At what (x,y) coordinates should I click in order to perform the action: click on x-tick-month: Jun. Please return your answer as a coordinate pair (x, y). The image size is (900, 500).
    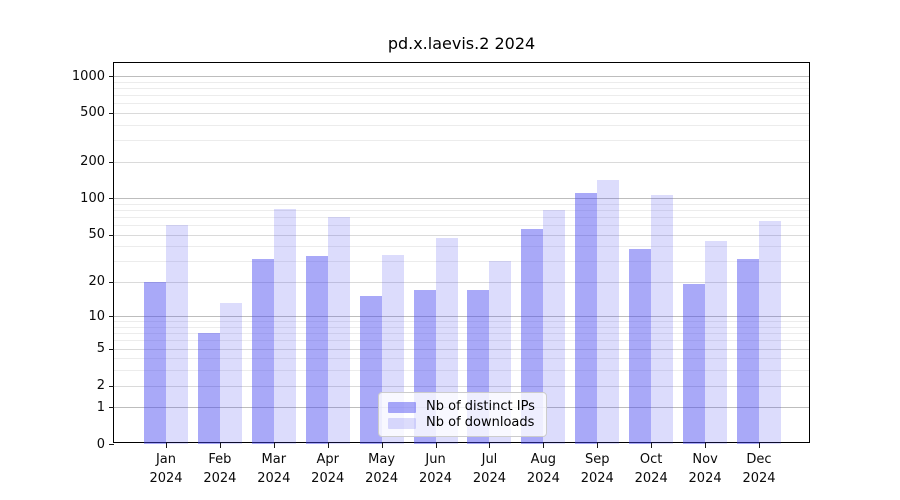
    Looking at the image, I should click on (435, 459).